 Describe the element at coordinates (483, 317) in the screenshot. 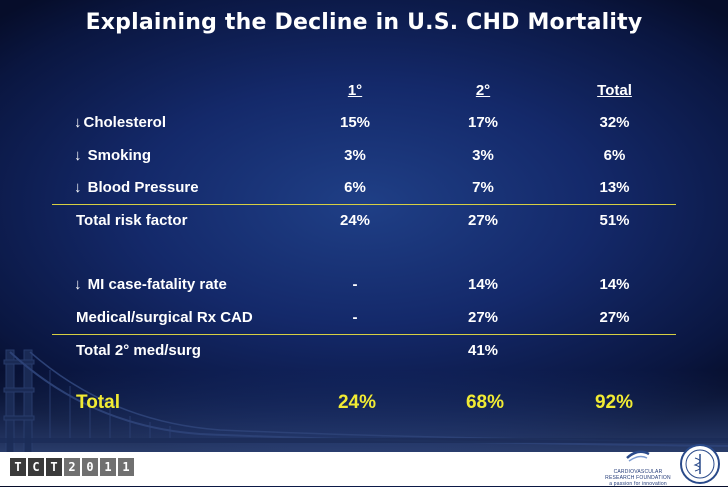

I see `cell-medsurg-secondary: 27%` at that location.